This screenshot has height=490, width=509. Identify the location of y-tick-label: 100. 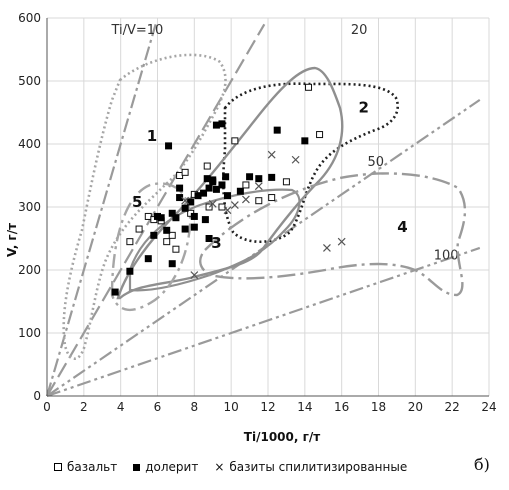
(29, 333).